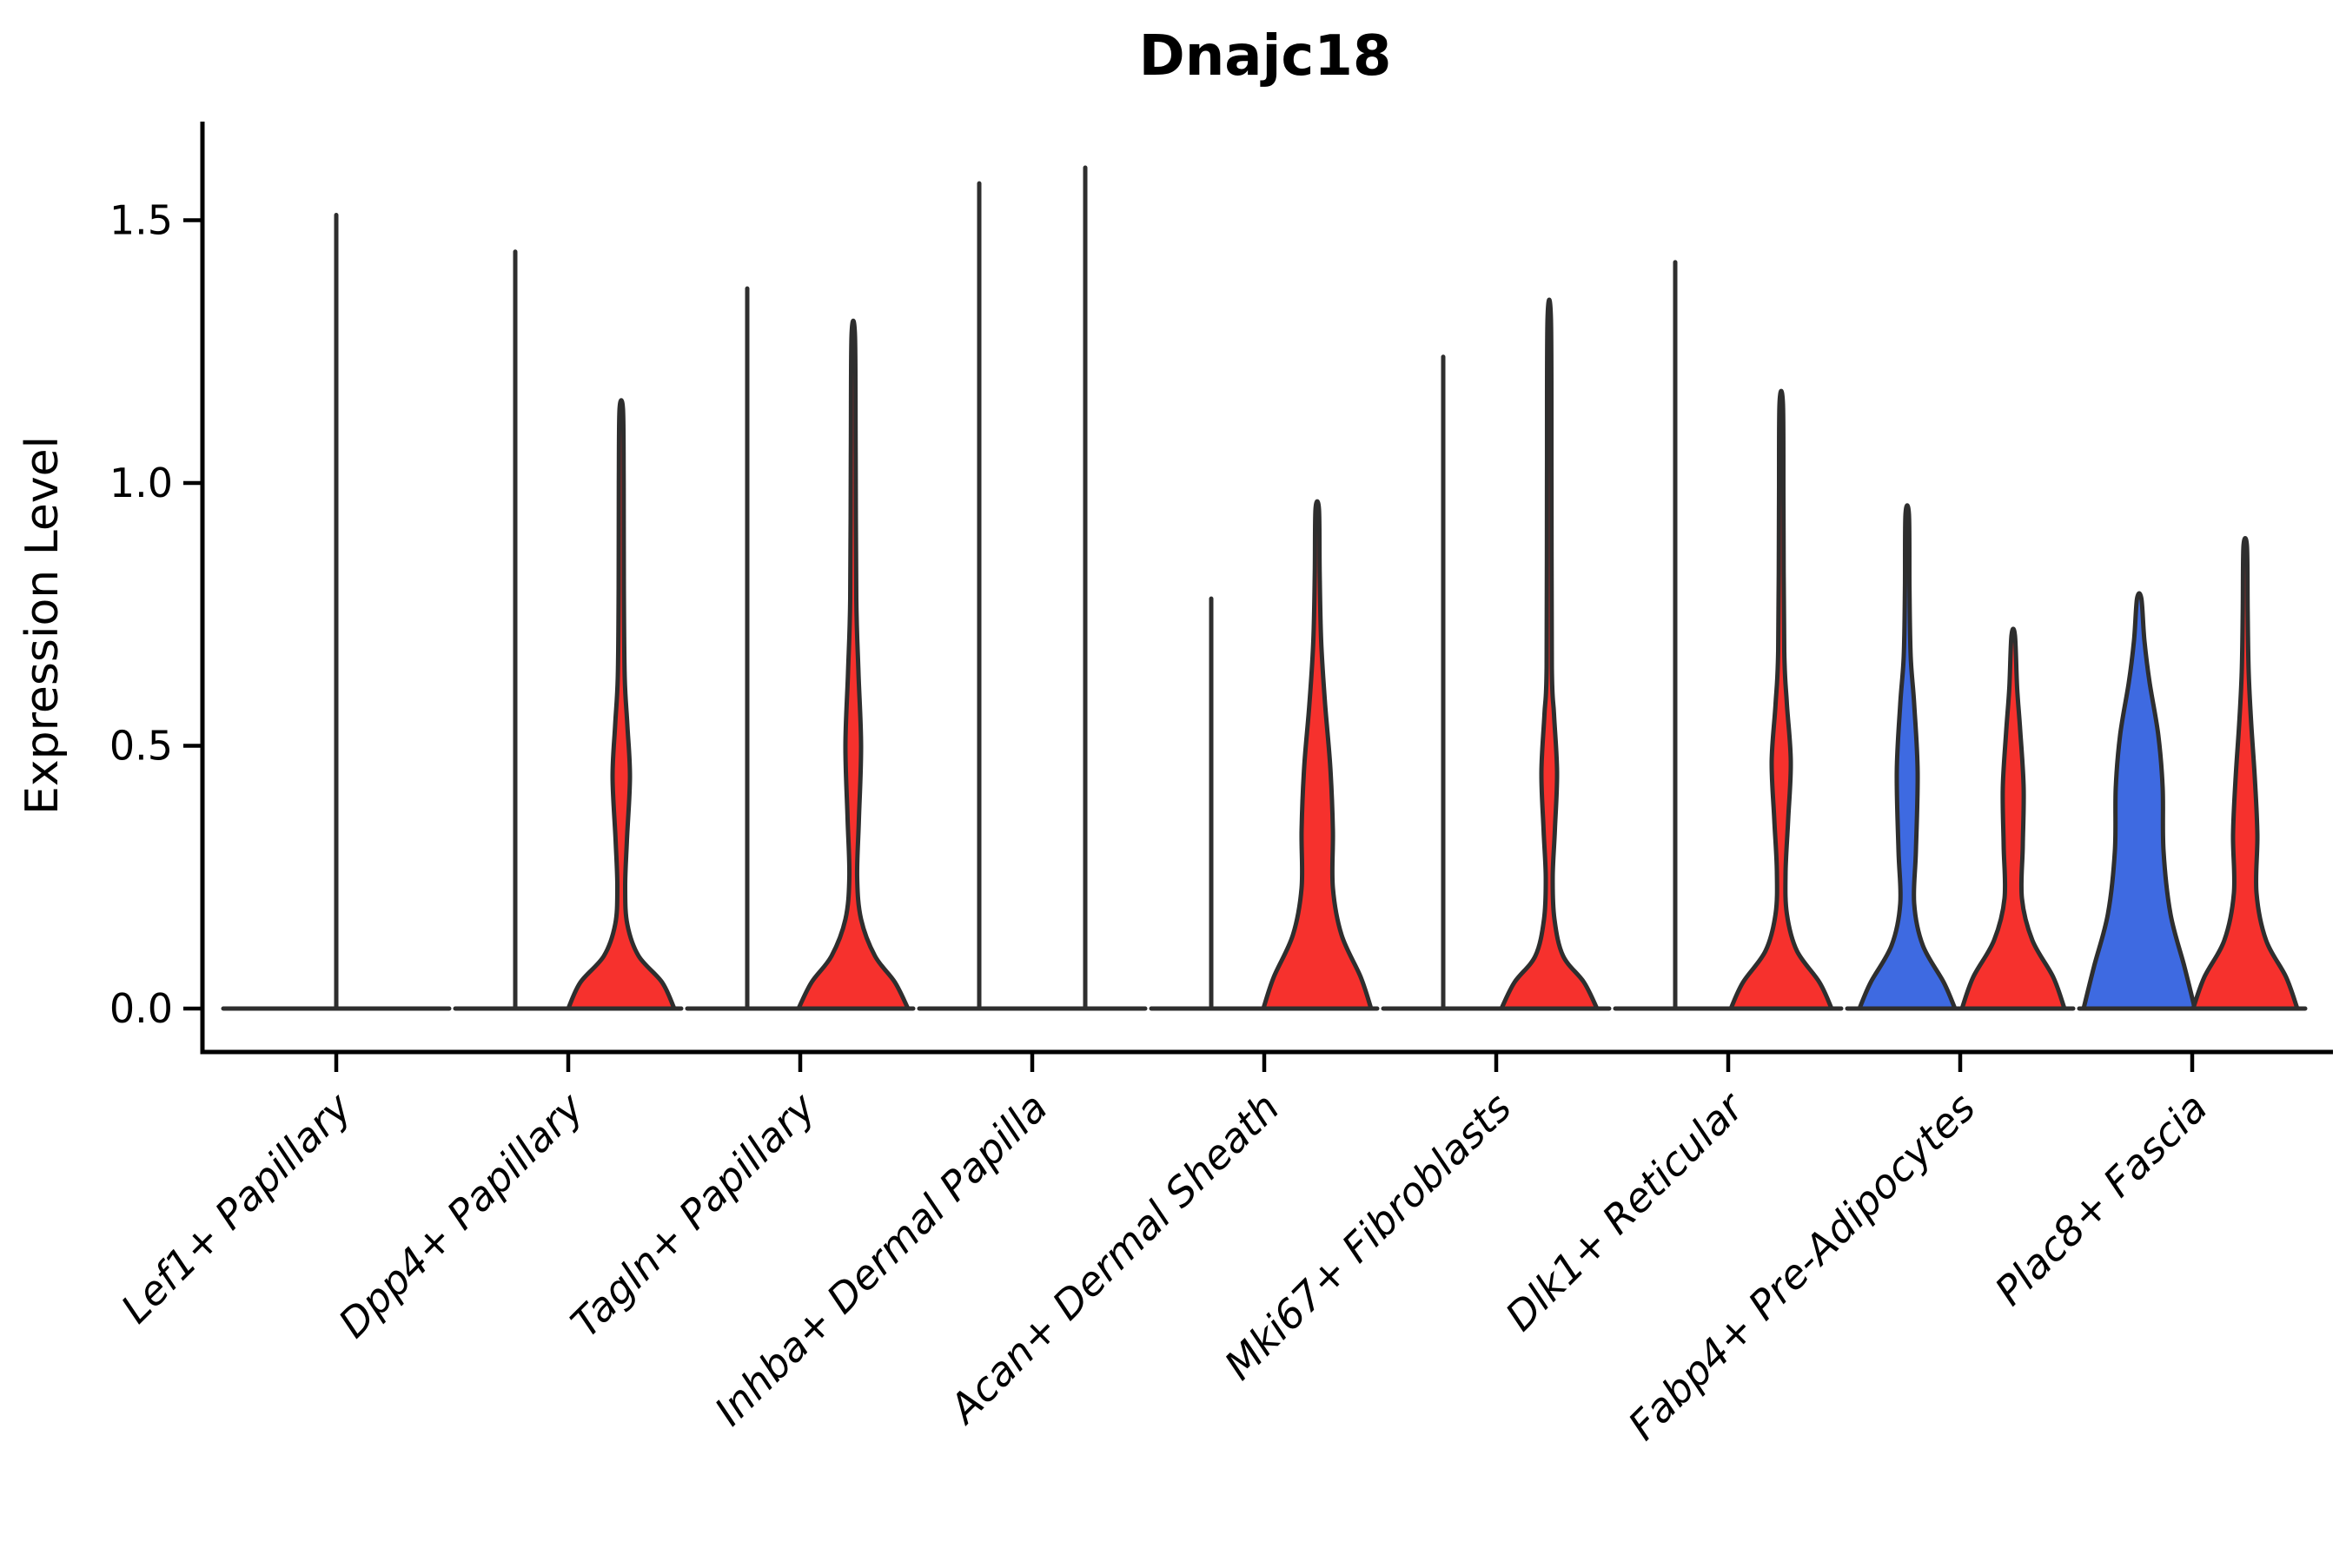  Describe the element at coordinates (141, 746) in the screenshot. I see `y-tick-label: 0.5` at that location.